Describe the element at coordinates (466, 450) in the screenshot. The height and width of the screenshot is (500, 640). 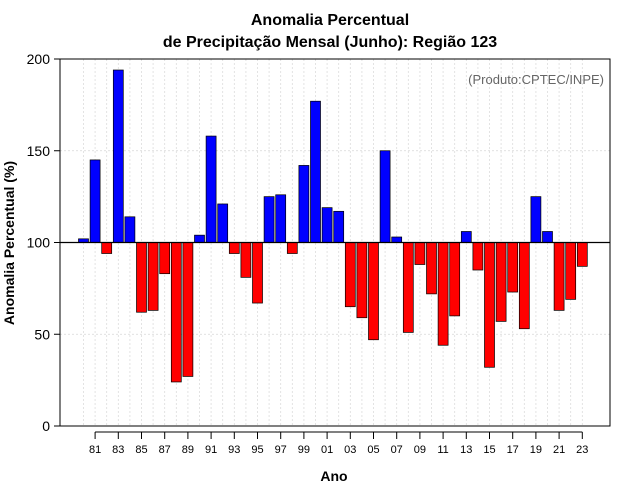
I see `x-tick-label: 13` at that location.